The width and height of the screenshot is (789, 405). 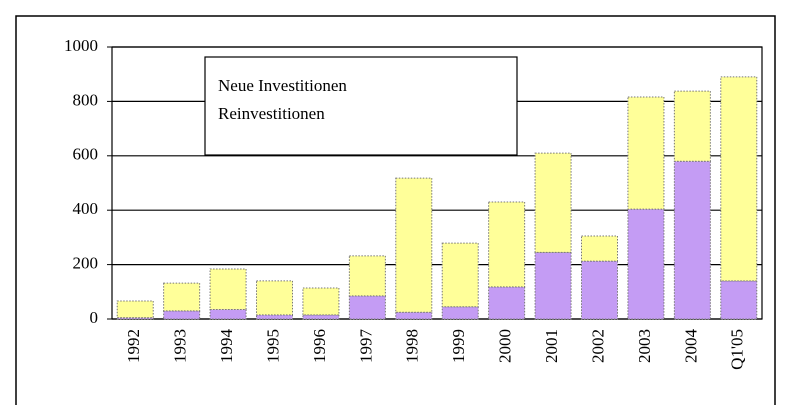 I want to click on x-tick-label: 1993, so click(x=180, y=346).